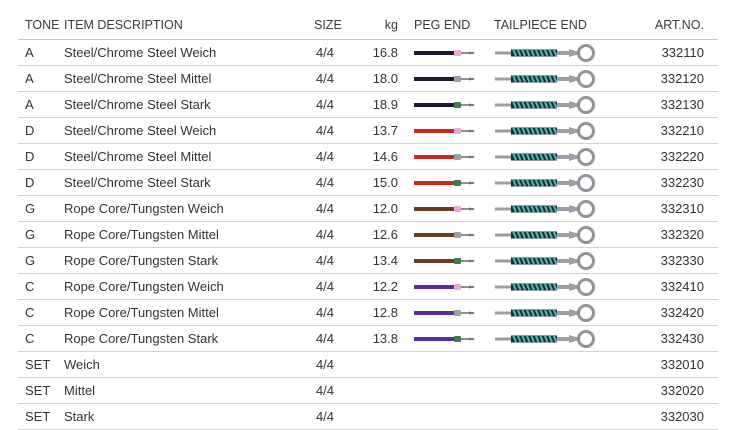 The image size is (729, 430). I want to click on cell-art-no: 332210, so click(682, 130).